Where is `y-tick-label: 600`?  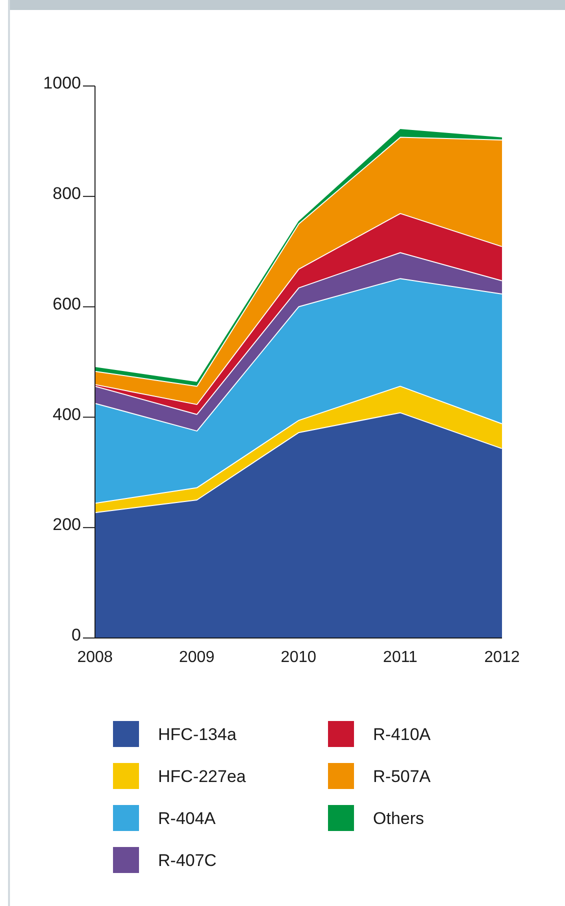 y-tick-label: 600 is located at coordinates (66, 304).